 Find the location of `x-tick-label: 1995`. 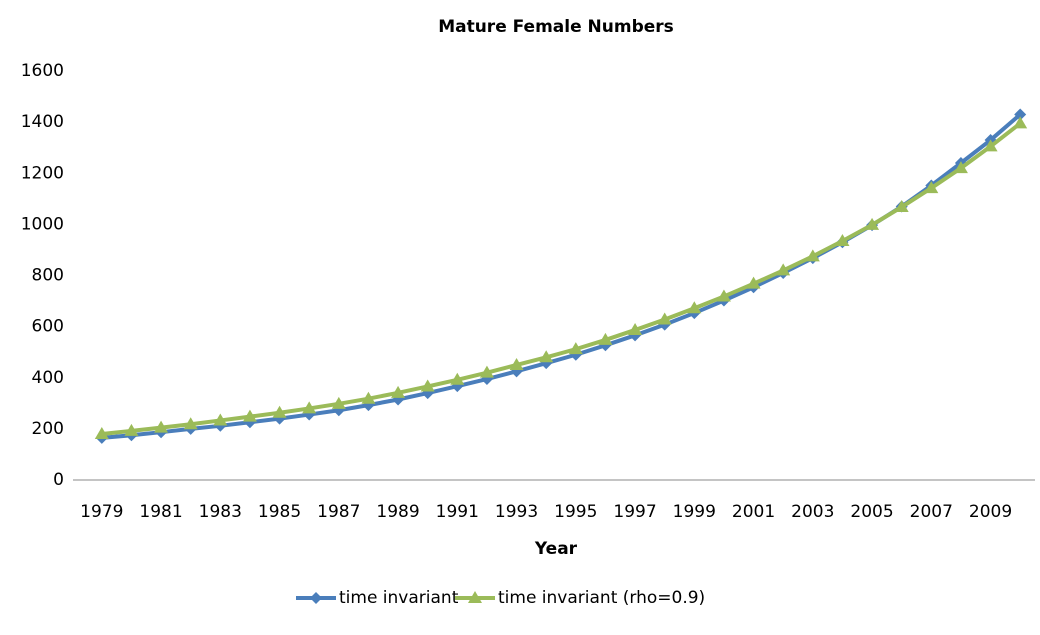

x-tick-label: 1995 is located at coordinates (575, 512).